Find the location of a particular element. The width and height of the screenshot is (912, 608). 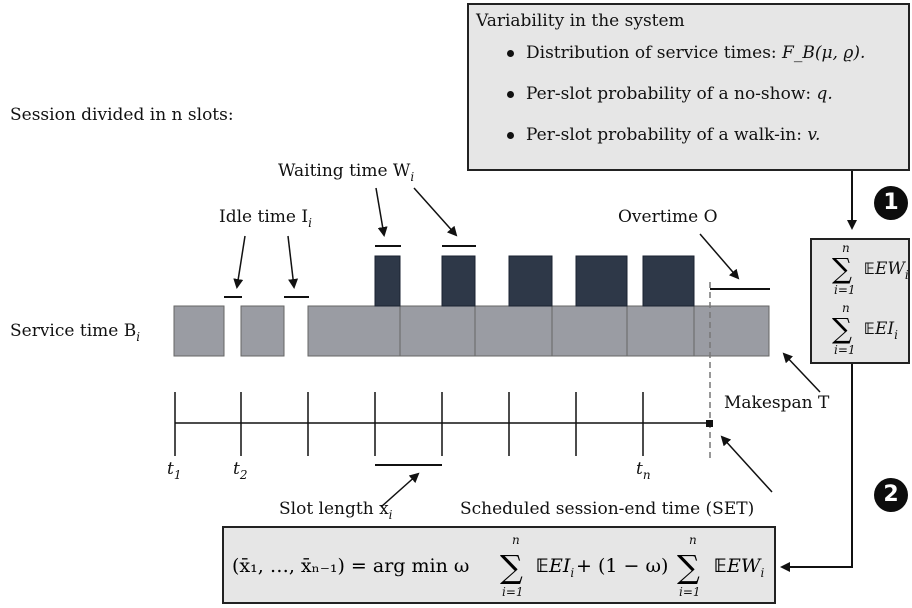

slot-length-arrow is located at coordinates (400, 490).